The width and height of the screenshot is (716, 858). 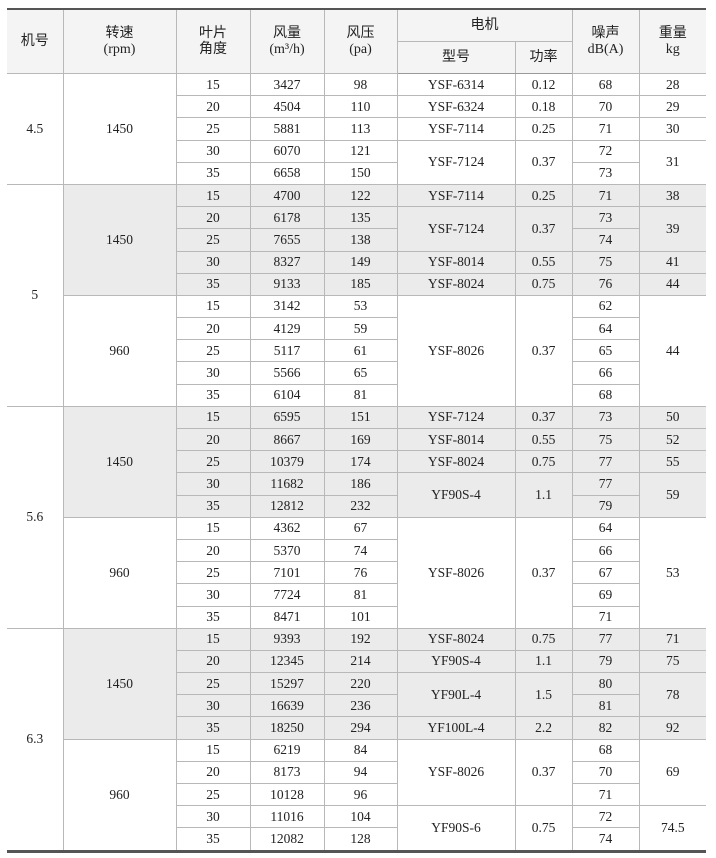 I want to click on flow-cell: 5566, so click(x=287, y=373).